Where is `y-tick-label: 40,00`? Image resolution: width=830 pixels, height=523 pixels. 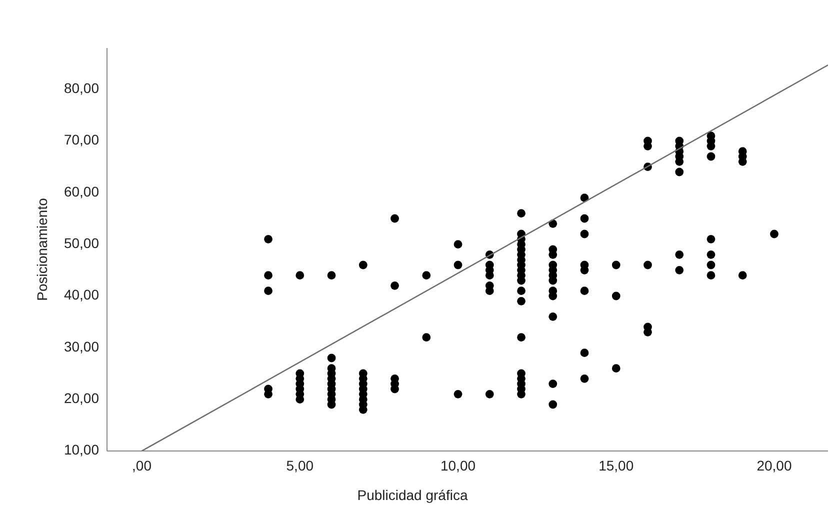
y-tick-label: 40,00 is located at coordinates (82, 294).